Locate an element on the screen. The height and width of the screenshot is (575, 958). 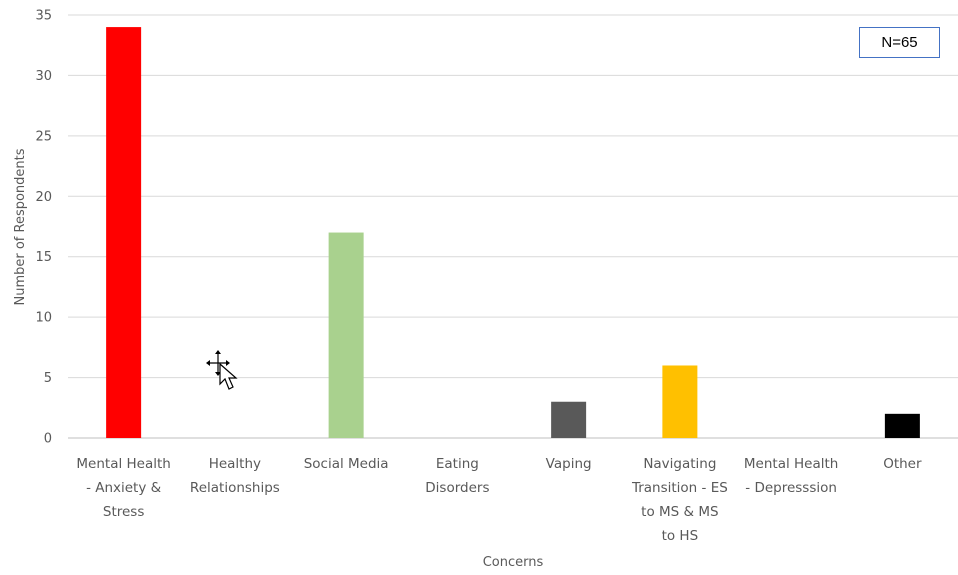
x-category-label: Navigating Transition - ES to MS & MS to HS is located at coordinates (679, 500).